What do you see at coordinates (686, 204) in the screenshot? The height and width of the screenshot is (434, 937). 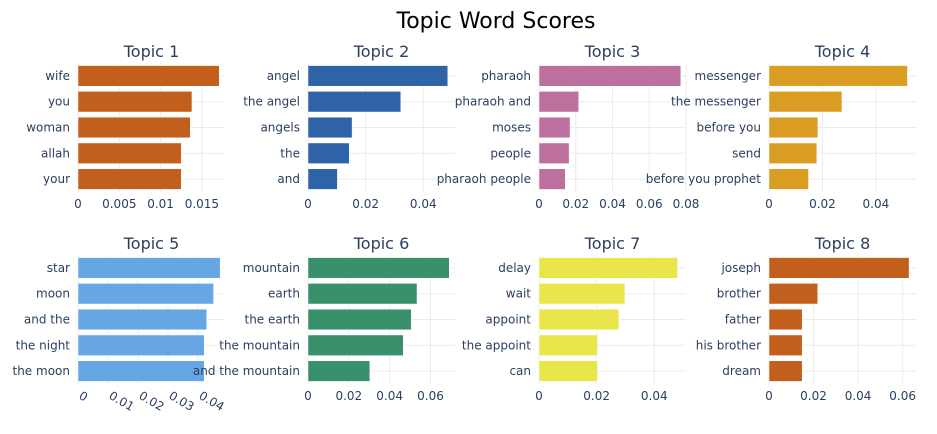 I see `x-tick-label: 0.08` at bounding box center [686, 204].